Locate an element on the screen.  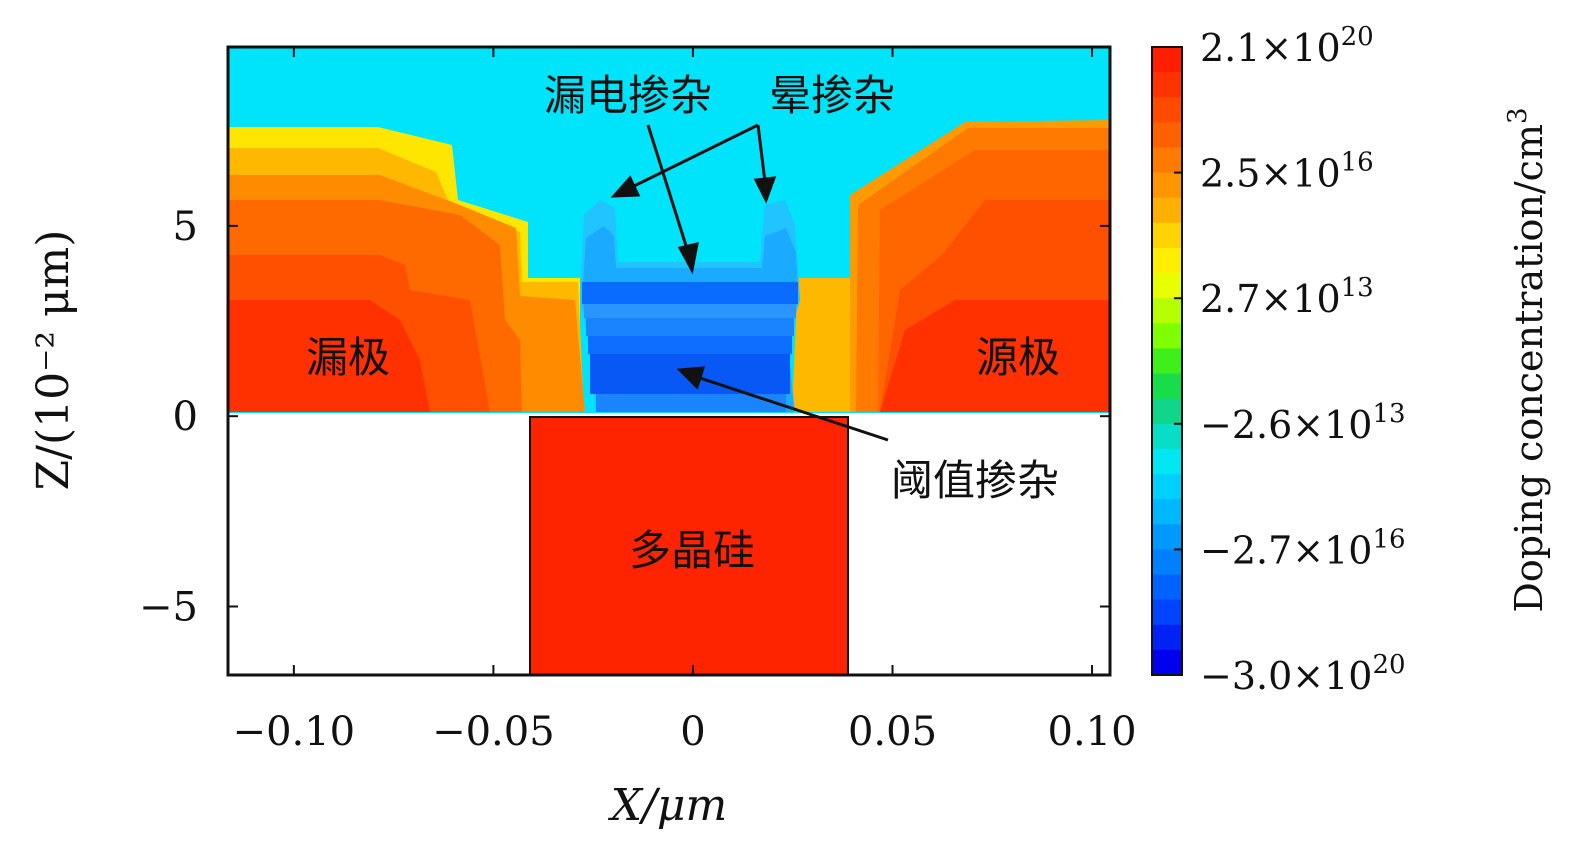
colorbar-tick-label: 2.7×10¹³ is located at coordinates (1287, 297).